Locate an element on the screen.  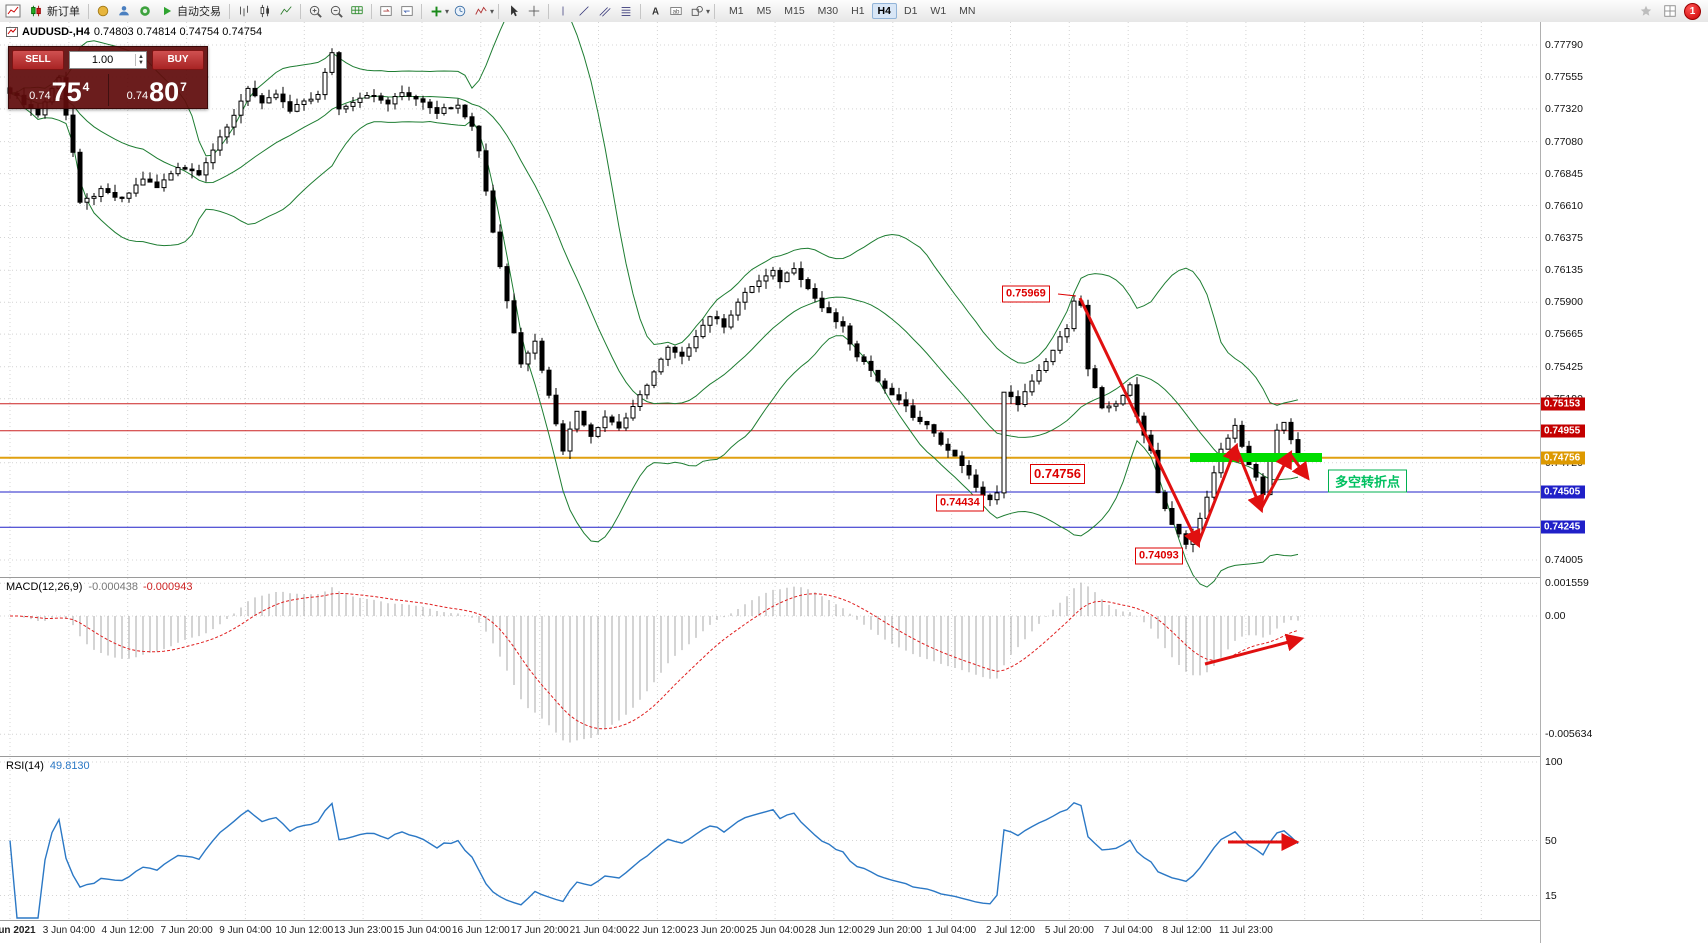
price-callout: 0.75969 is located at coordinates (1026, 294).